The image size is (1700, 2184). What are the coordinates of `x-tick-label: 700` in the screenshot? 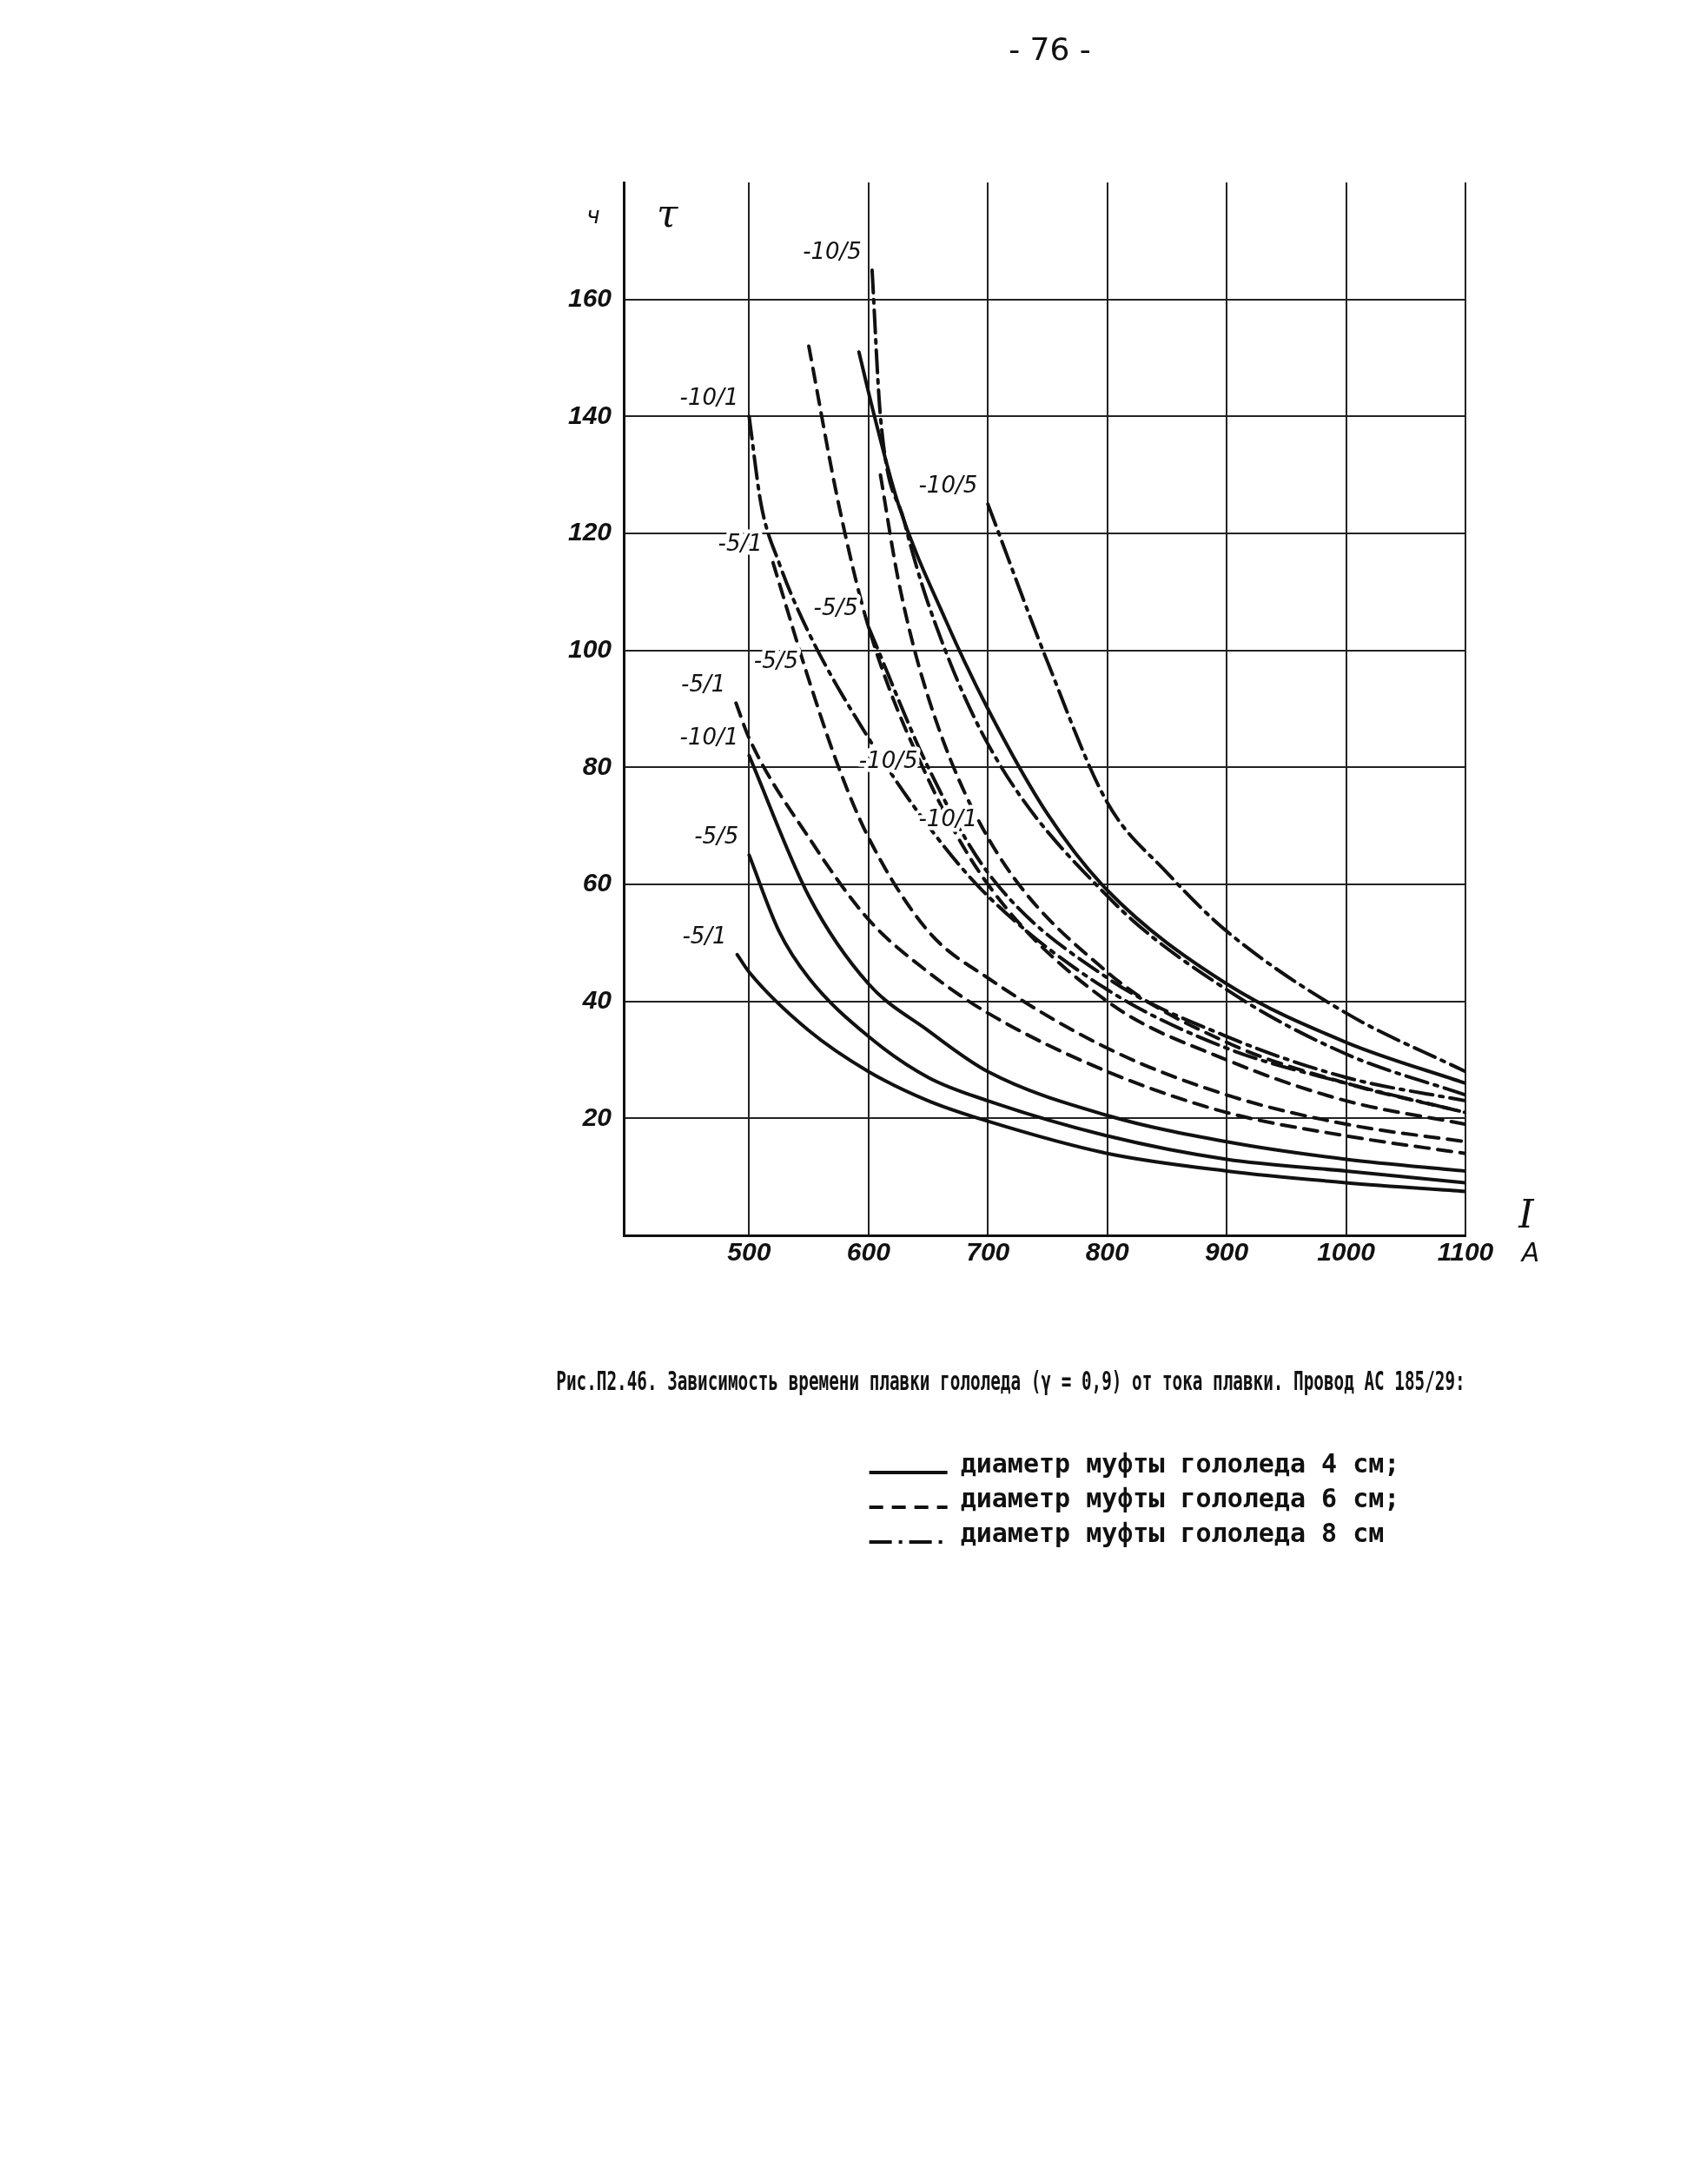 It's located at (988, 1252).